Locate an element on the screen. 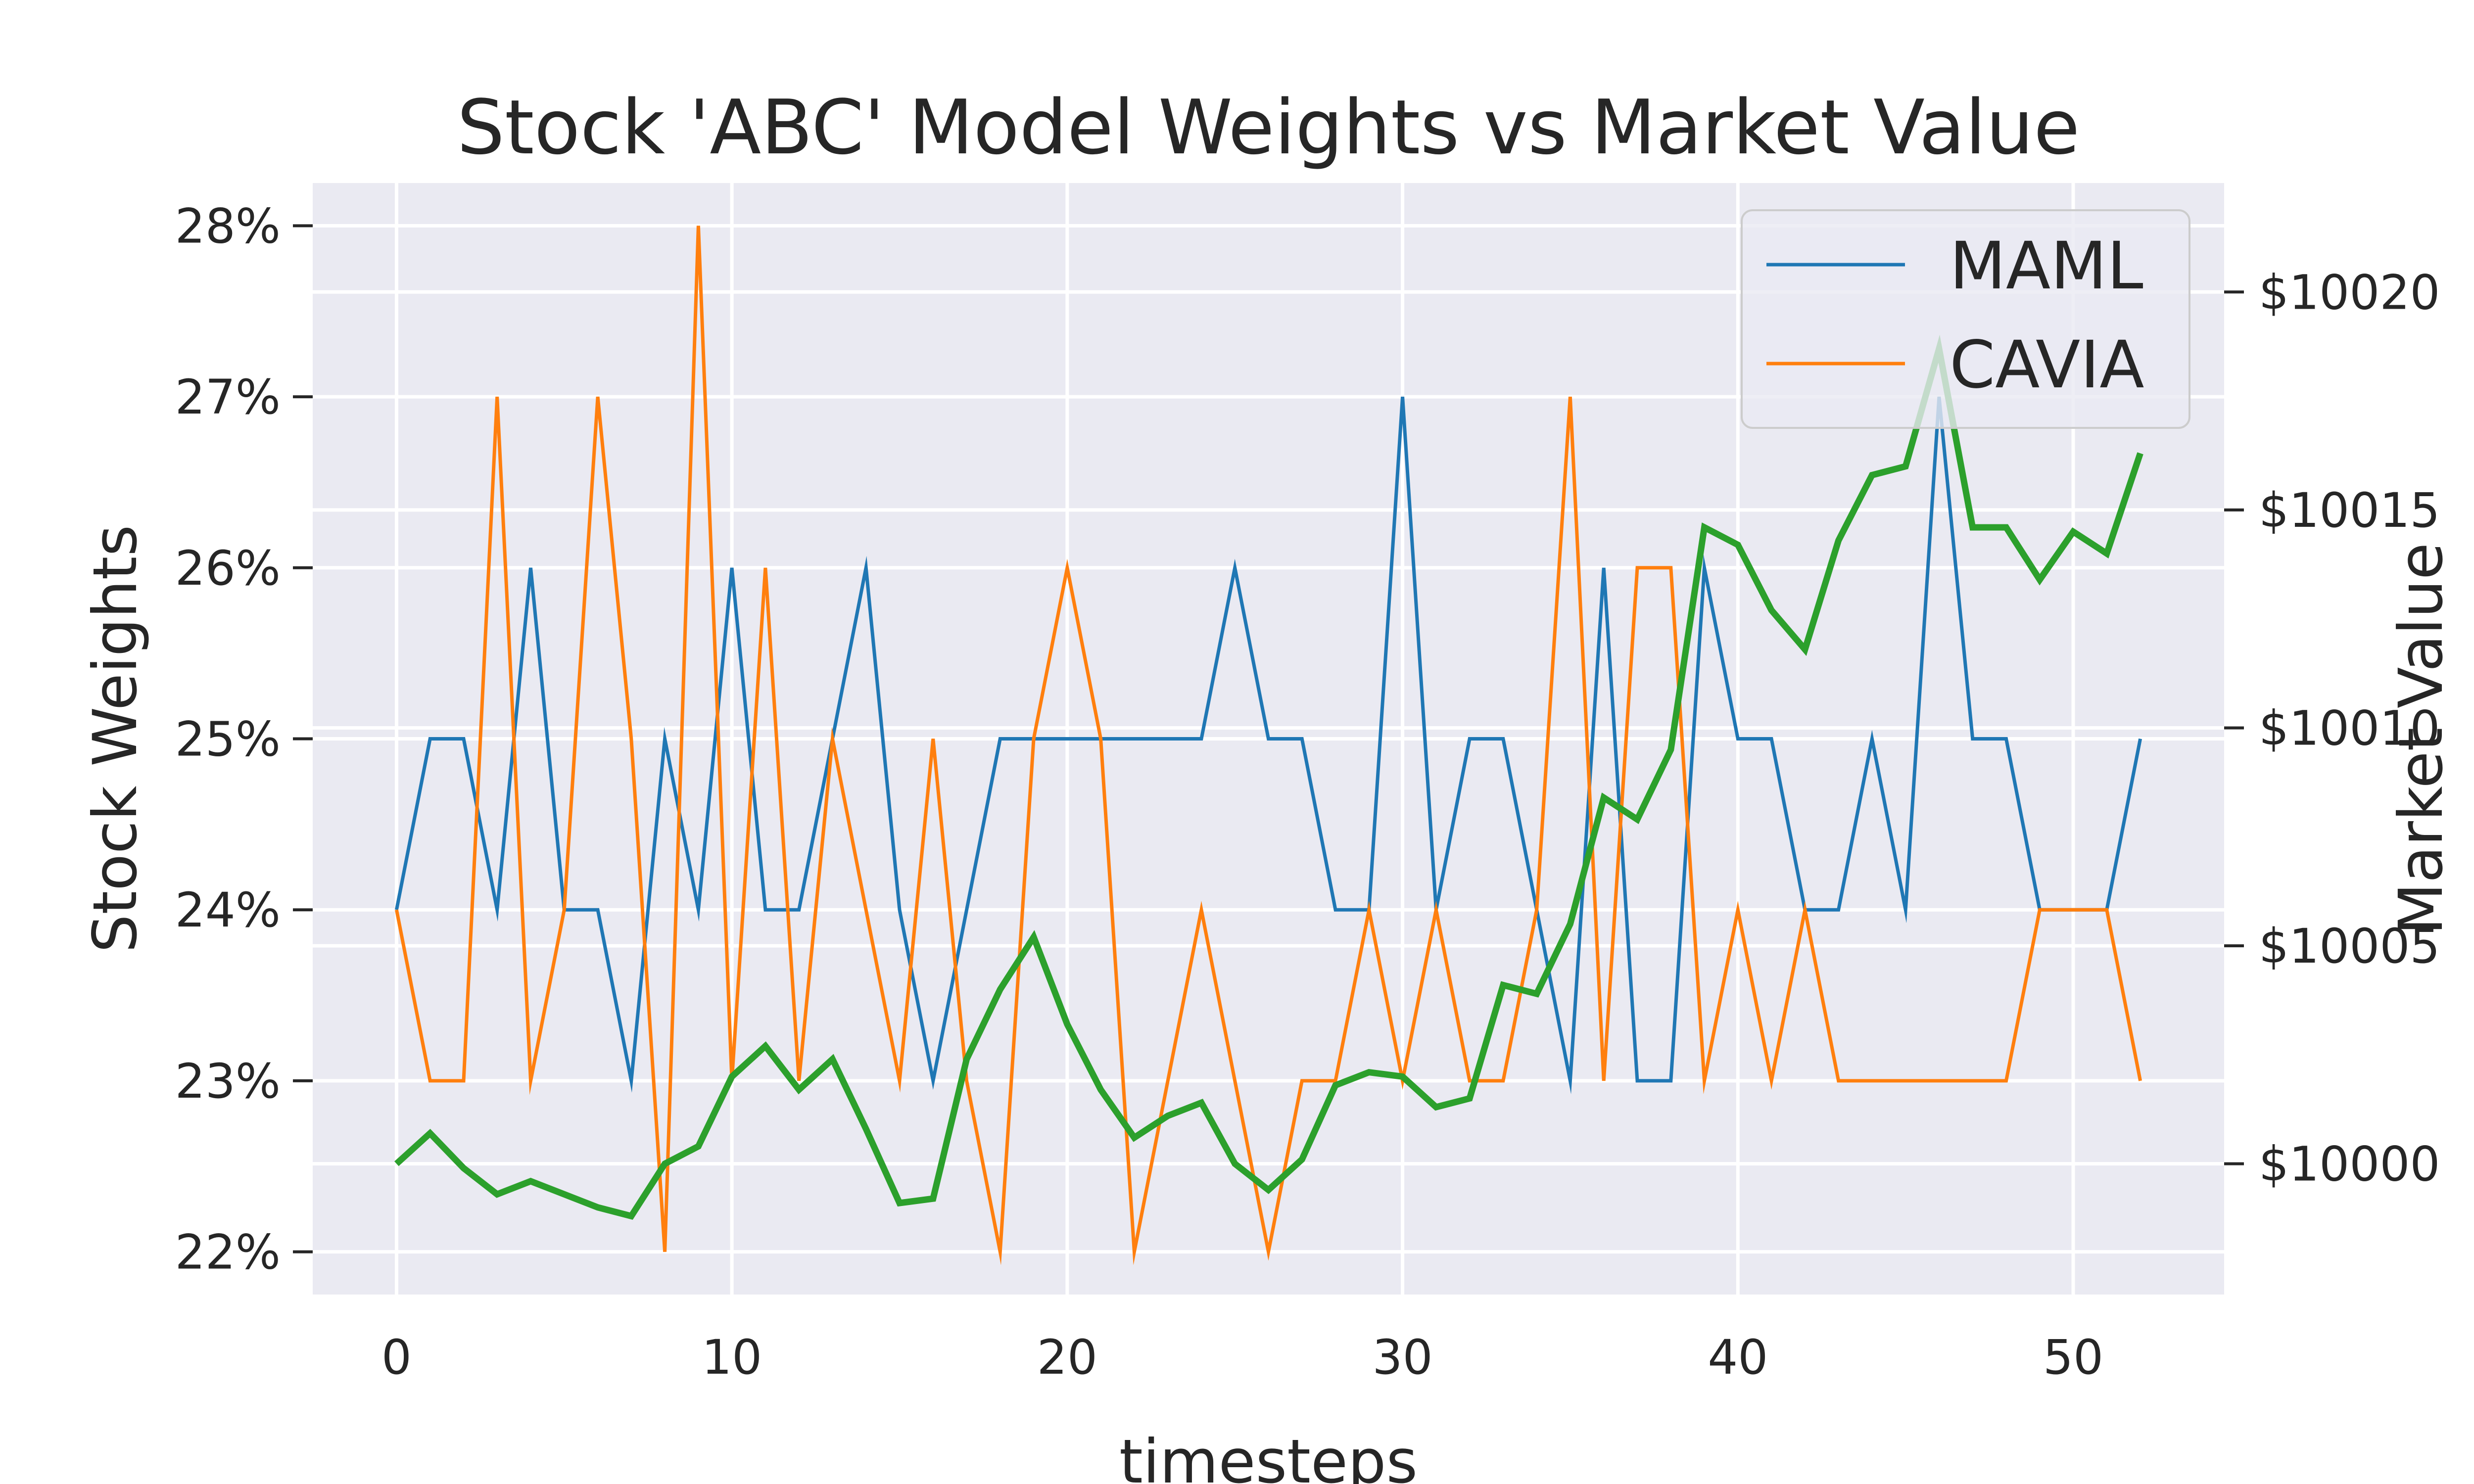  x-tick-label: 50 is located at coordinates (2073, 1357).